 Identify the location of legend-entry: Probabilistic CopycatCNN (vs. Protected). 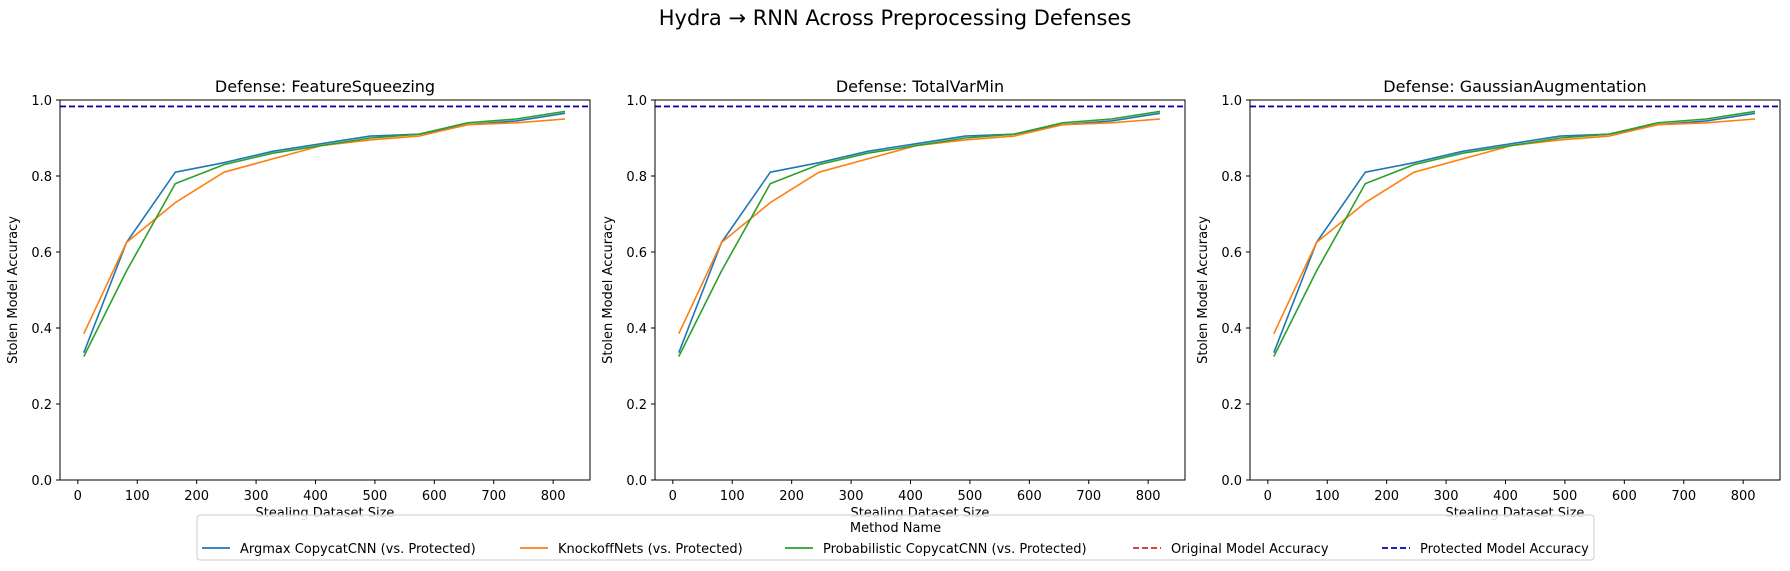
(936, 549).